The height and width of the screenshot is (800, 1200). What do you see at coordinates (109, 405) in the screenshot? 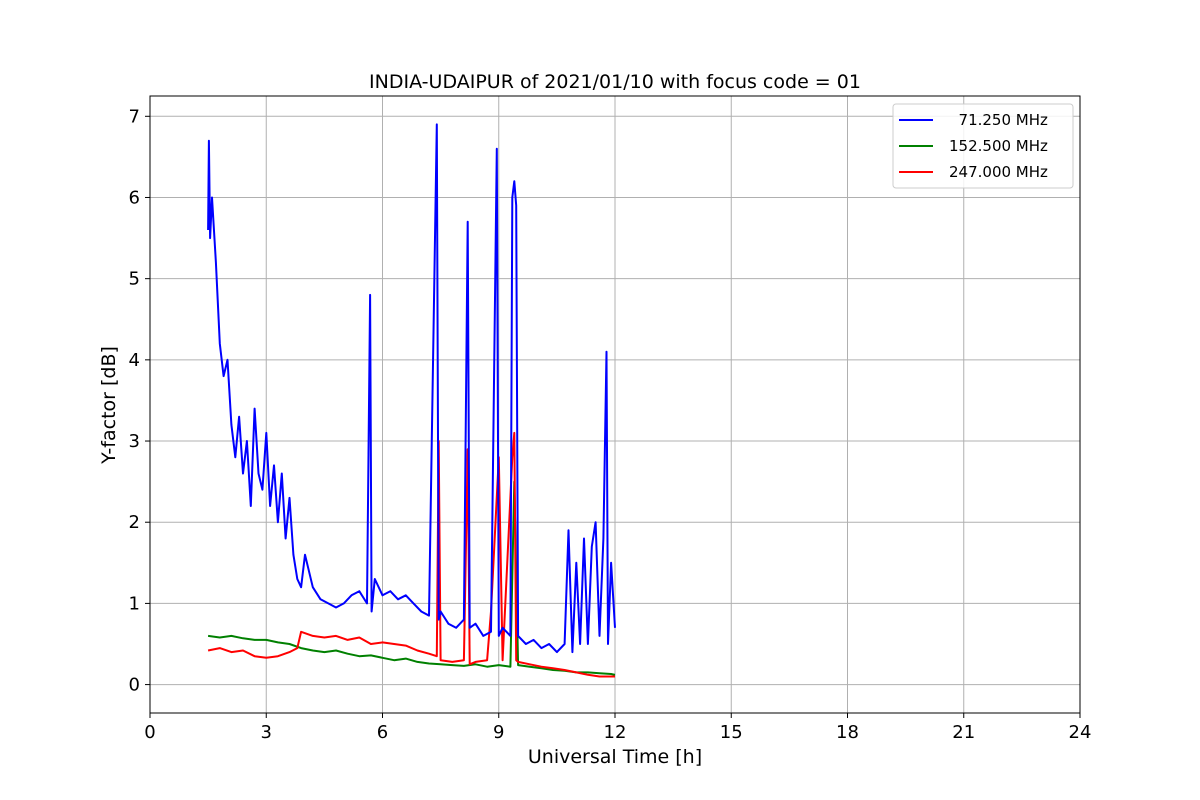
I see `y-axis-label: Y-factor [dB]` at bounding box center [109, 405].